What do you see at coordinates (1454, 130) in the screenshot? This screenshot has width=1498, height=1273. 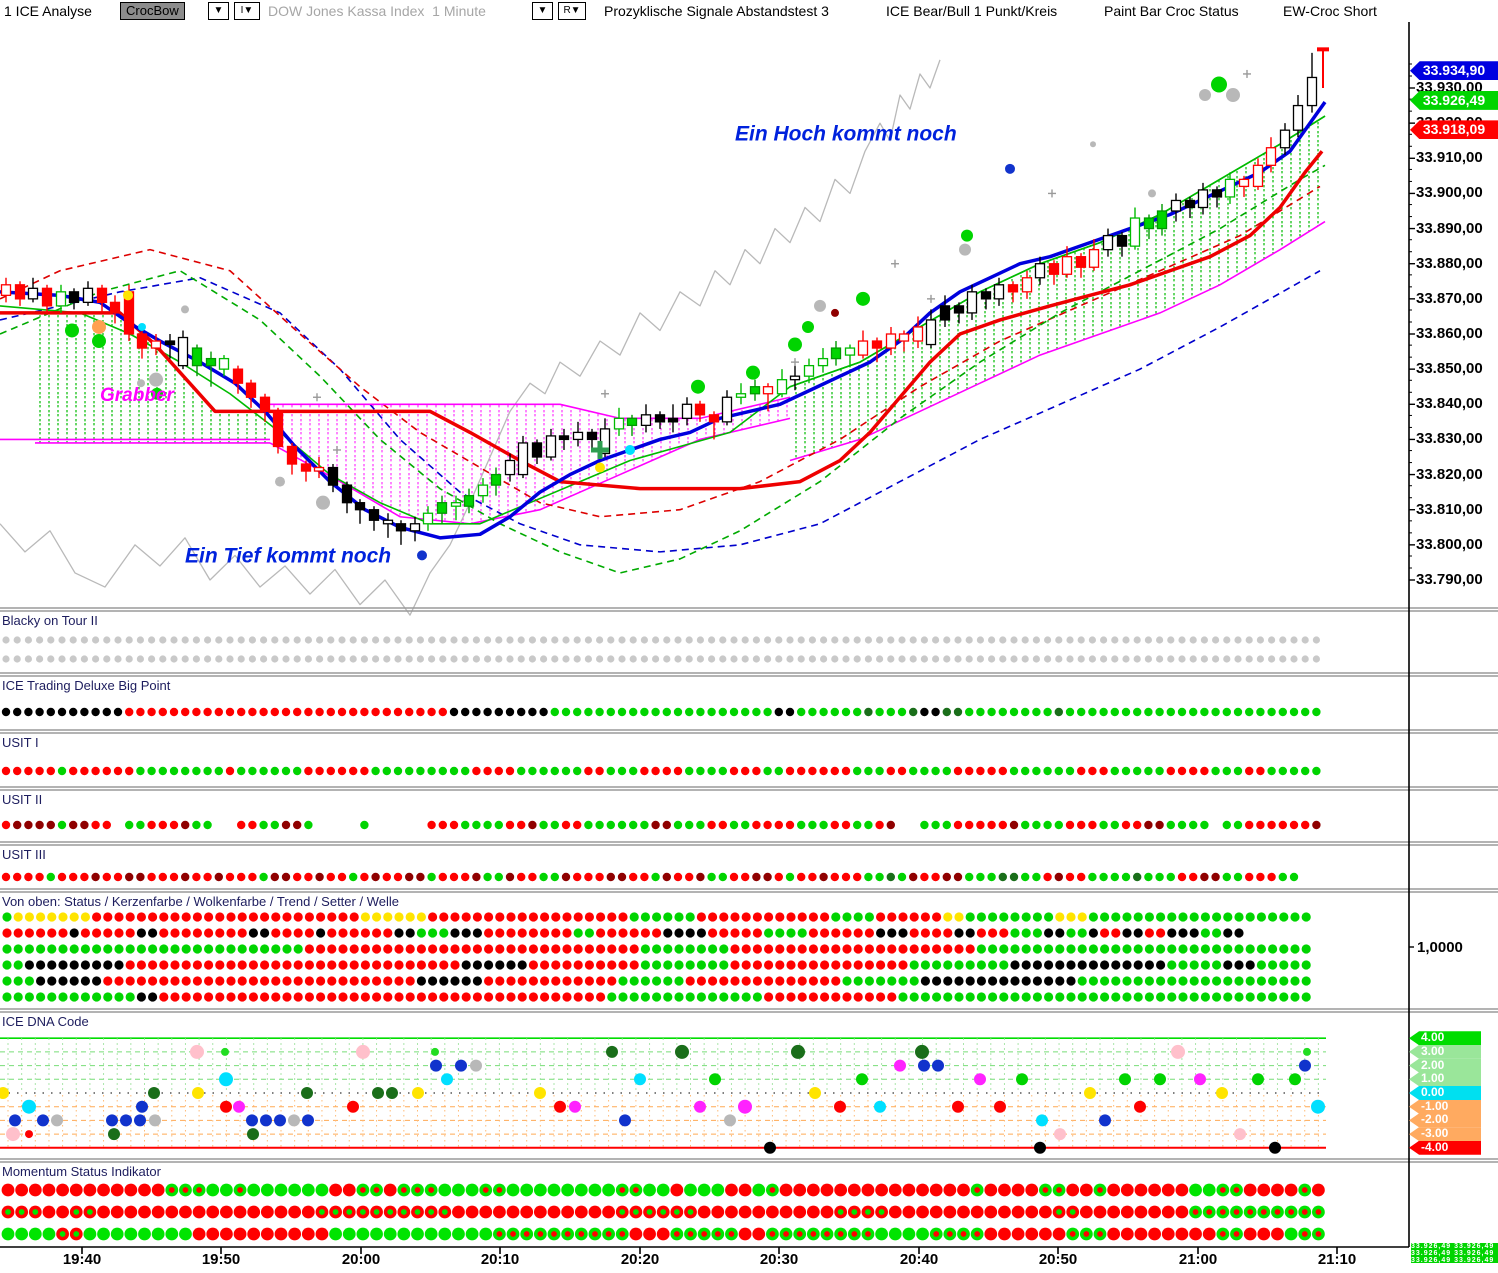 I see `price-tag: 33.918,09` at bounding box center [1454, 130].